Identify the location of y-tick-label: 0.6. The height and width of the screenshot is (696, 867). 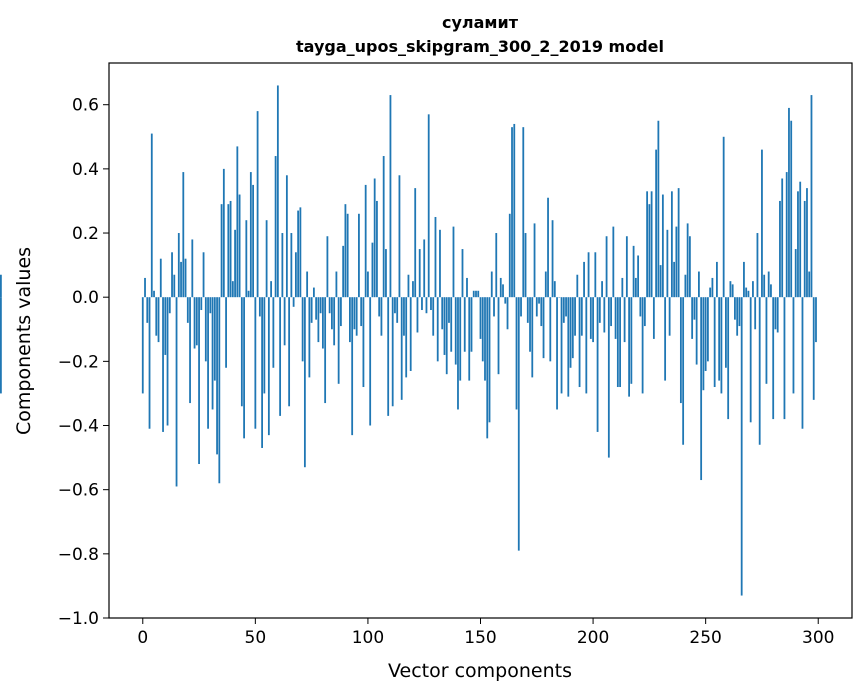
(85, 106).